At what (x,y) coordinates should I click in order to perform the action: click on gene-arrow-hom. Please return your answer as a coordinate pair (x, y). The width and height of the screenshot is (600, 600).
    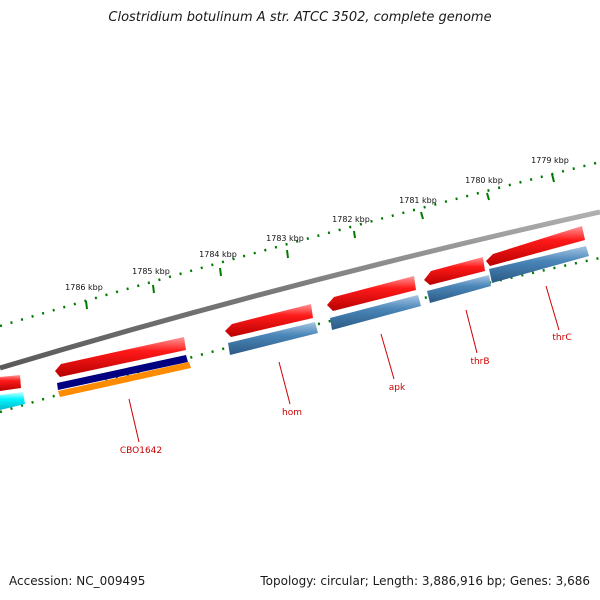
    Looking at the image, I should click on (269, 320).